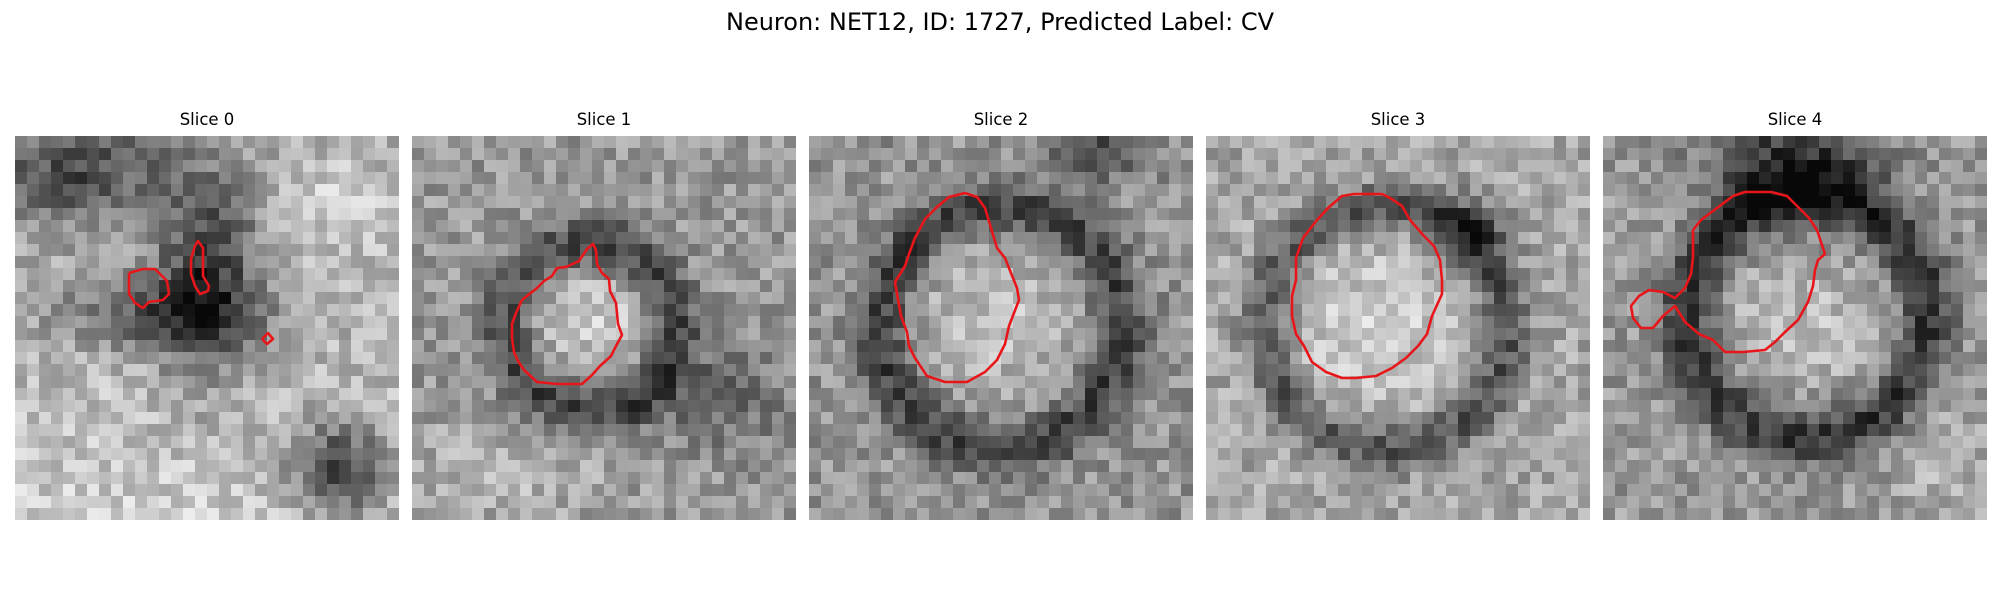 The height and width of the screenshot is (600, 2000). What do you see at coordinates (1001, 119) in the screenshot?
I see `slice-title-2: Slice 2` at bounding box center [1001, 119].